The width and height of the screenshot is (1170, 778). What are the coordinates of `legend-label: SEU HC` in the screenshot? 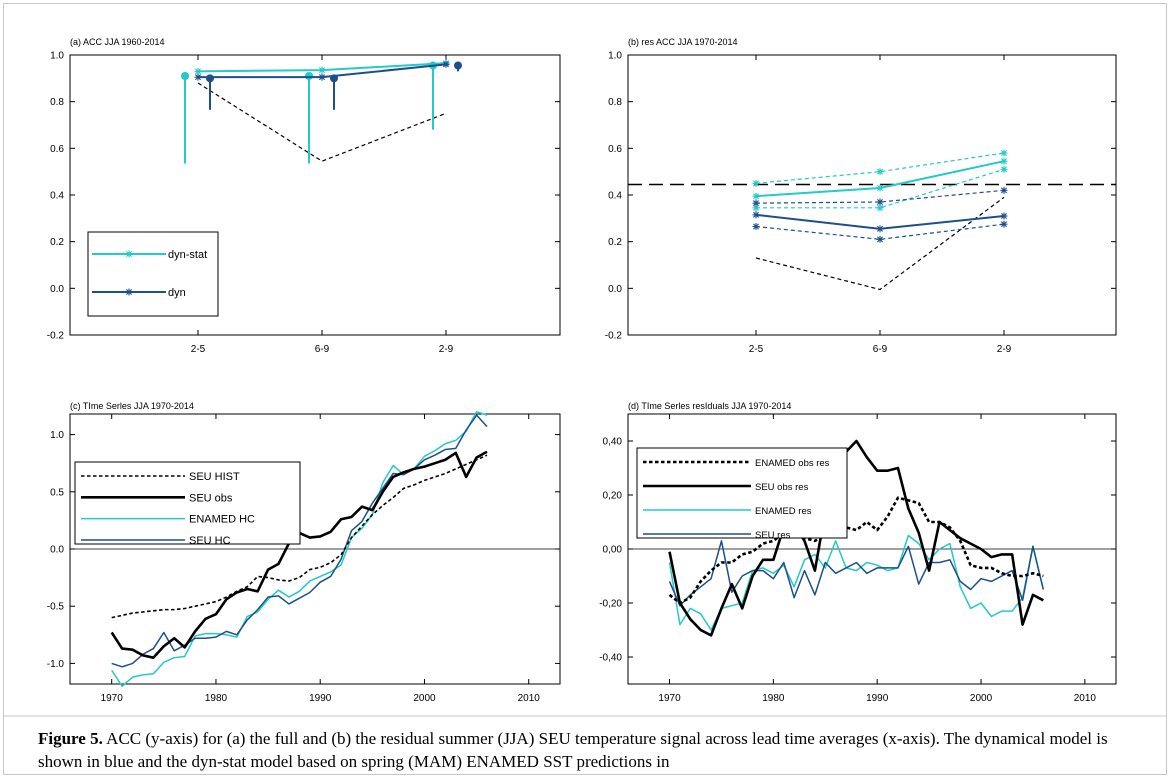 It's located at (210, 541).